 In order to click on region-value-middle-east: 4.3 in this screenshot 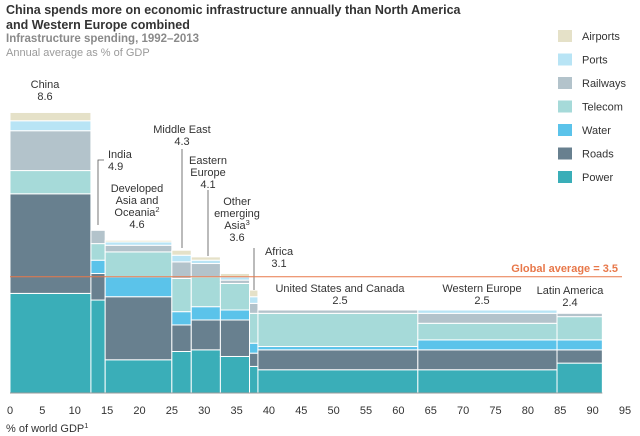, I will do `click(181, 142)`.